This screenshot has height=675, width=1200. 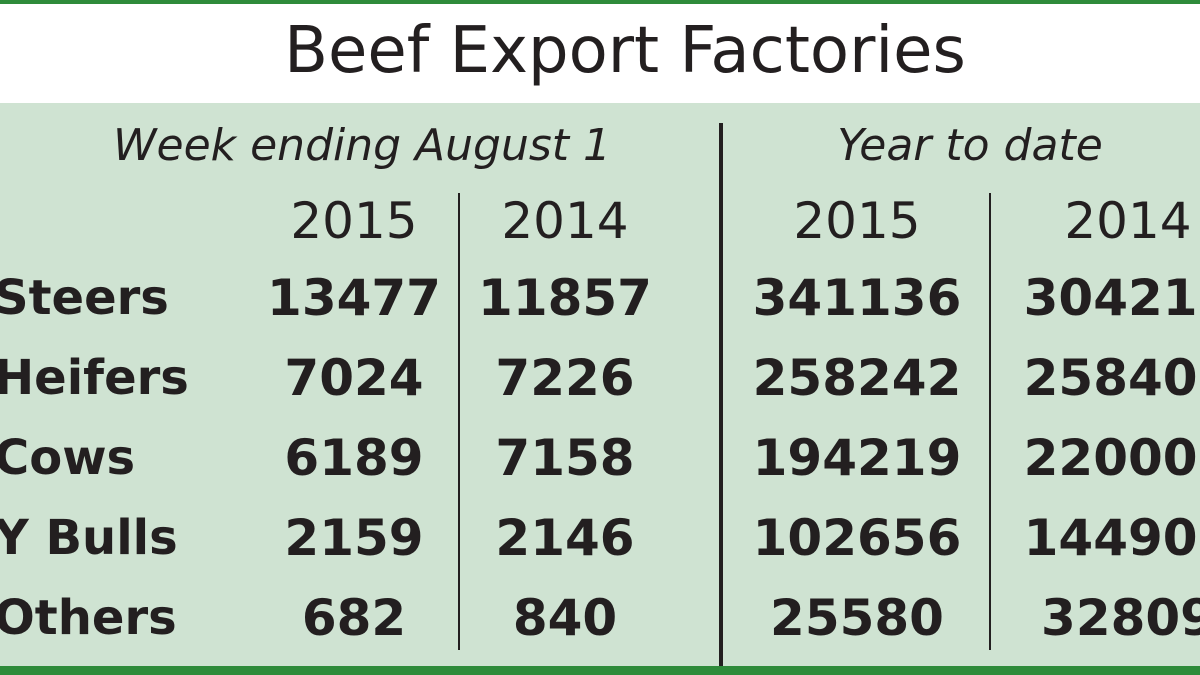 What do you see at coordinates (354, 618) in the screenshot?
I see `table-cell: 682` at bounding box center [354, 618].